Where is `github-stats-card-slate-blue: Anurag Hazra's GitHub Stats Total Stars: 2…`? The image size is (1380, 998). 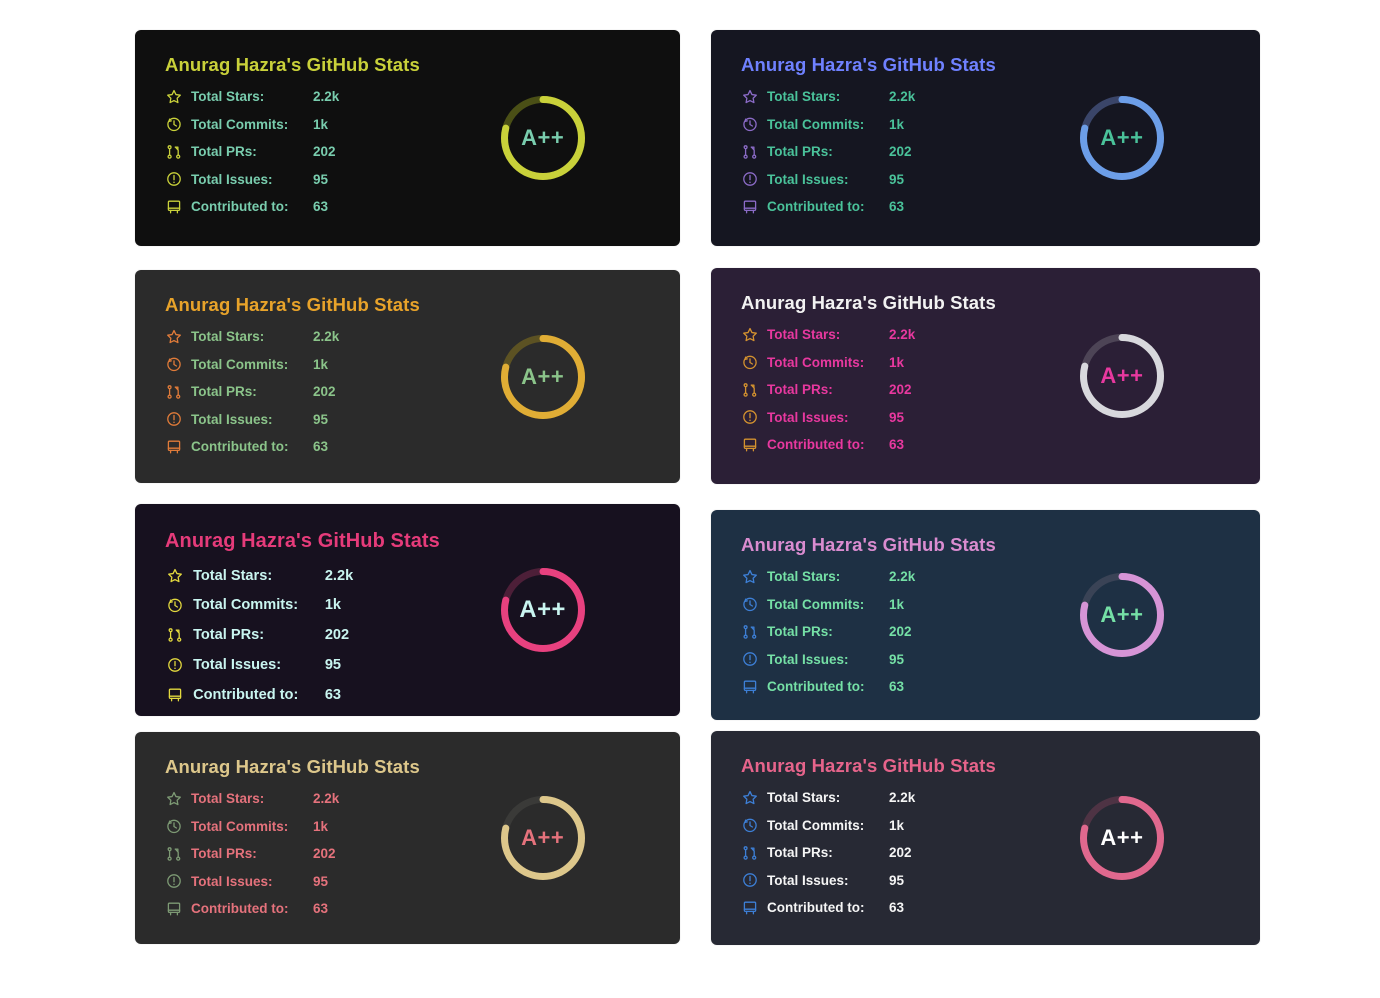
github-stats-card-slate-blue: Anurag Hazra's GitHub Stats Total Stars: 2… is located at coordinates (985, 615).